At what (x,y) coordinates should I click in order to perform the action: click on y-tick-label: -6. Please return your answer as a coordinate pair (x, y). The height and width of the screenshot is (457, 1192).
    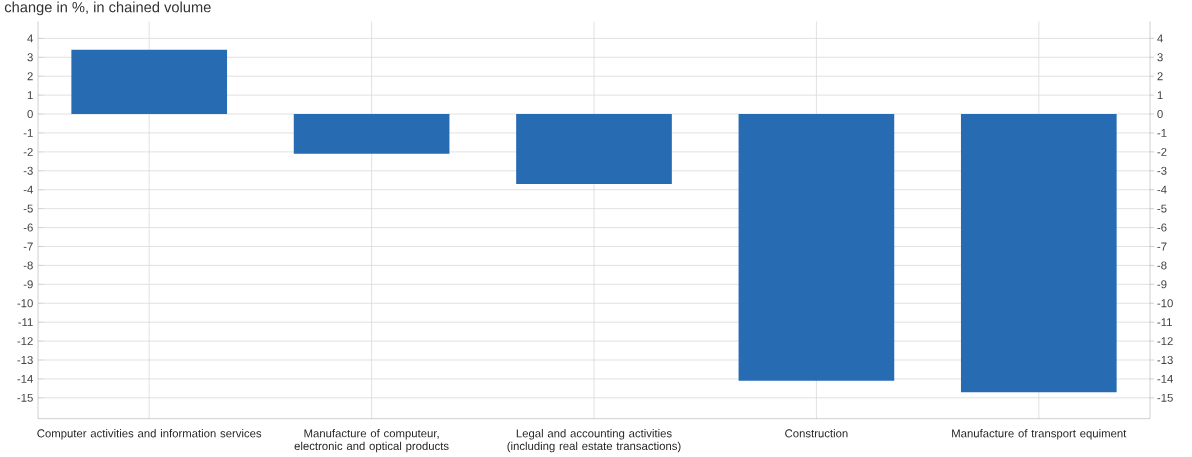
    Looking at the image, I should click on (1162, 227).